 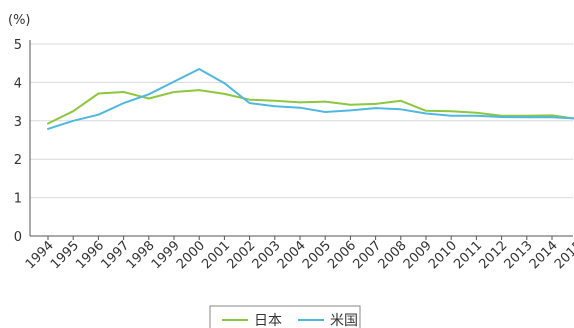 I want to click on legend: 日本 米国, so click(x=285, y=316).